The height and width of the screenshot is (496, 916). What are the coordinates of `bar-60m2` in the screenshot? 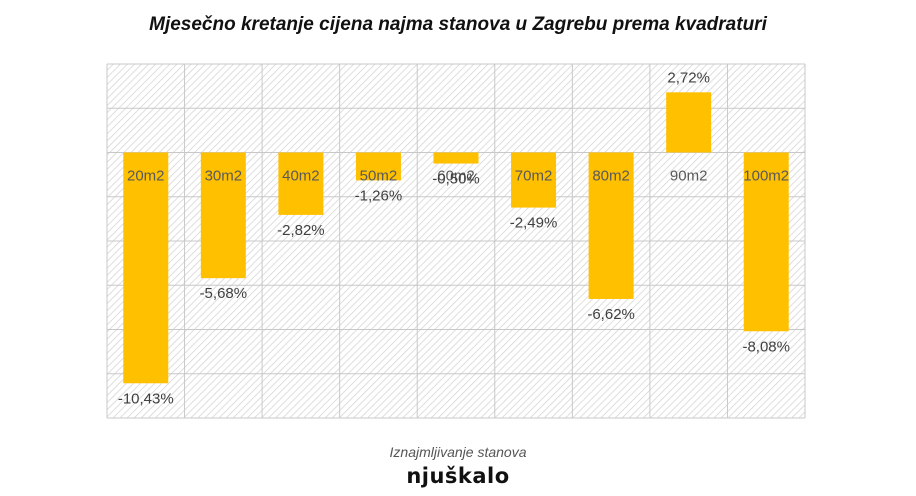 It's located at (456, 158).